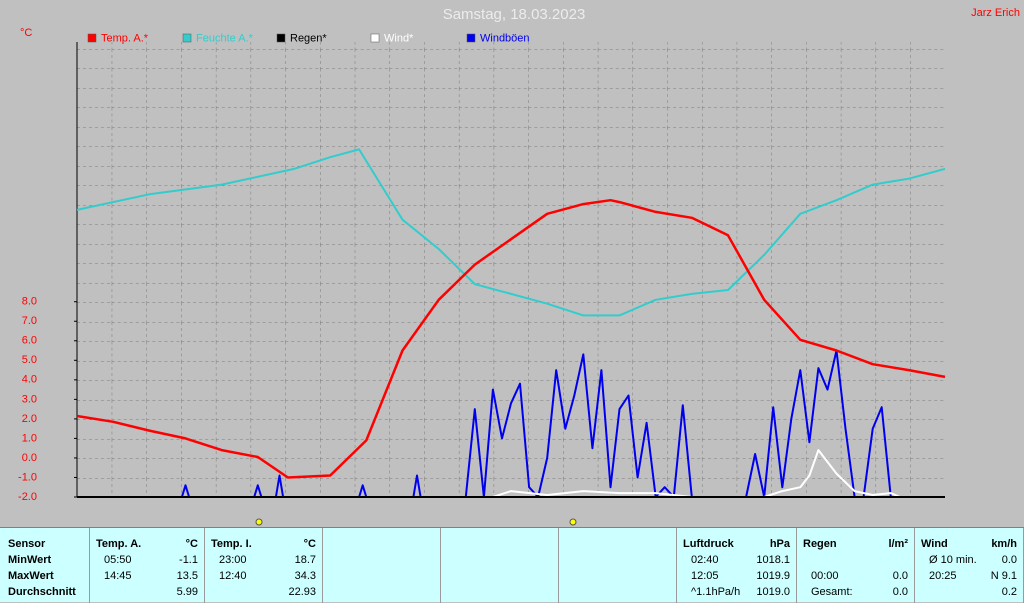 This screenshot has height=603, width=1024. What do you see at coordinates (233, 560) in the screenshot?
I see `cell-time: 23:00` at bounding box center [233, 560].